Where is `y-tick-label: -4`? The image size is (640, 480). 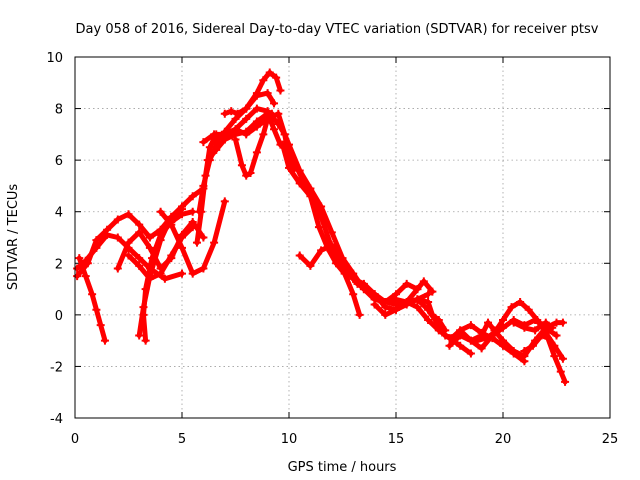
y-tick-label: -4 is located at coordinates (56, 419).